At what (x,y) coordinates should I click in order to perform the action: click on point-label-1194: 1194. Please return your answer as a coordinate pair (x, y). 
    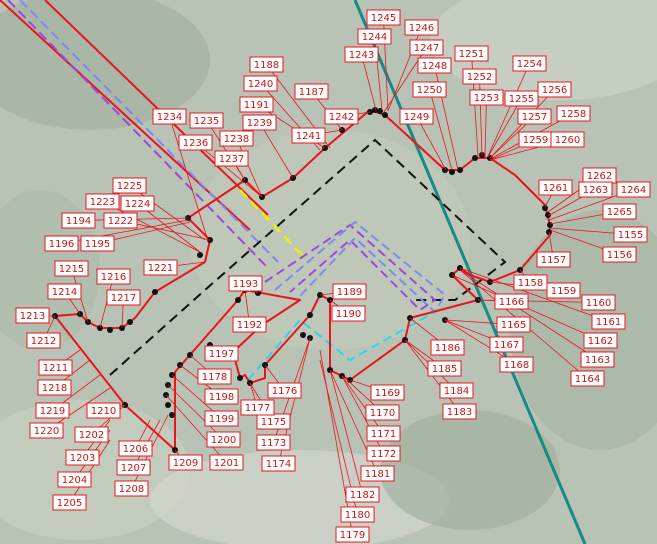
    Looking at the image, I should click on (78, 220).